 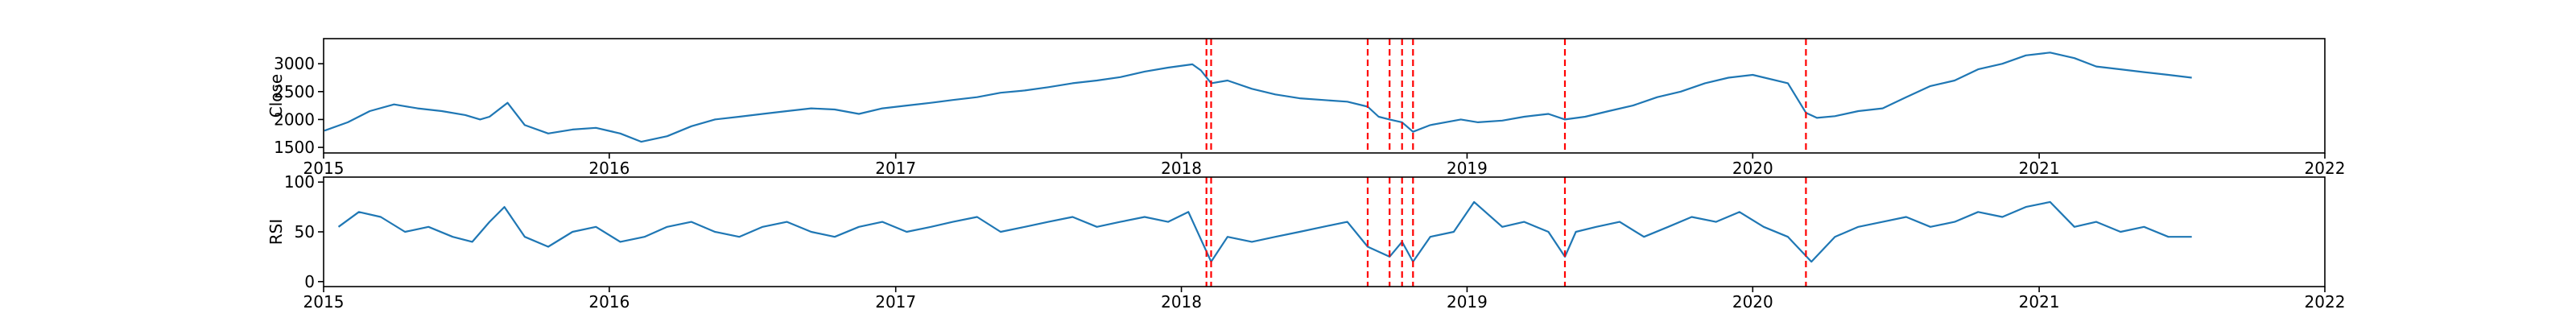 What do you see at coordinates (309, 281) in the screenshot?
I see `rsi-y-tick-label: 0` at bounding box center [309, 281].